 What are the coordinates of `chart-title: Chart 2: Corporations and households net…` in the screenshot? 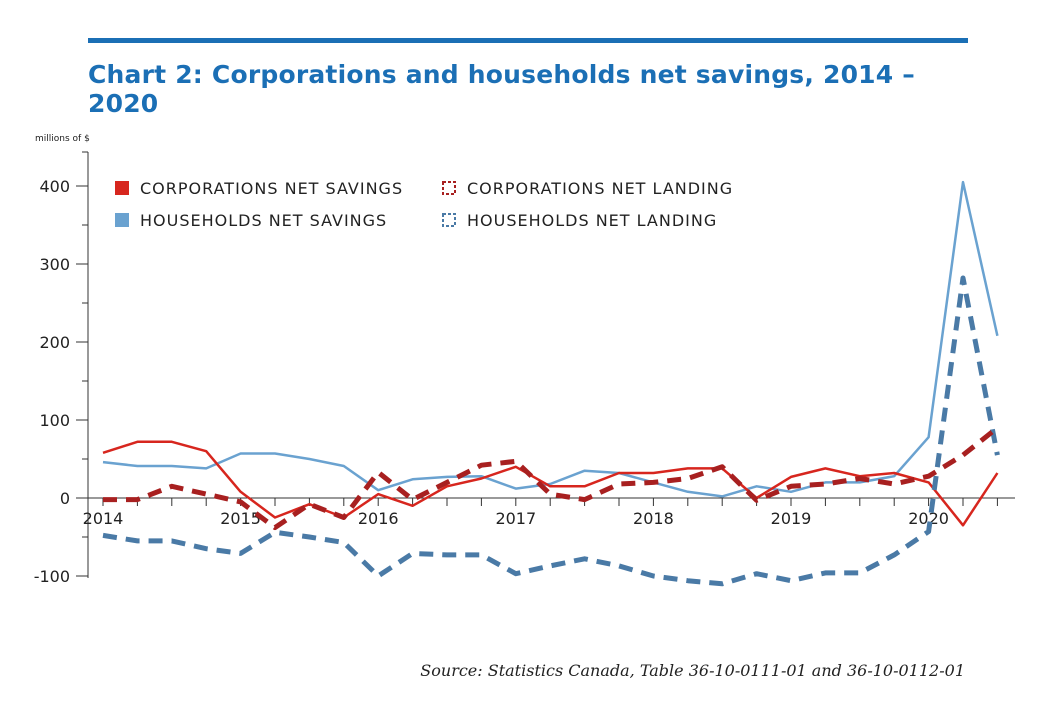 It's located at (501, 89).